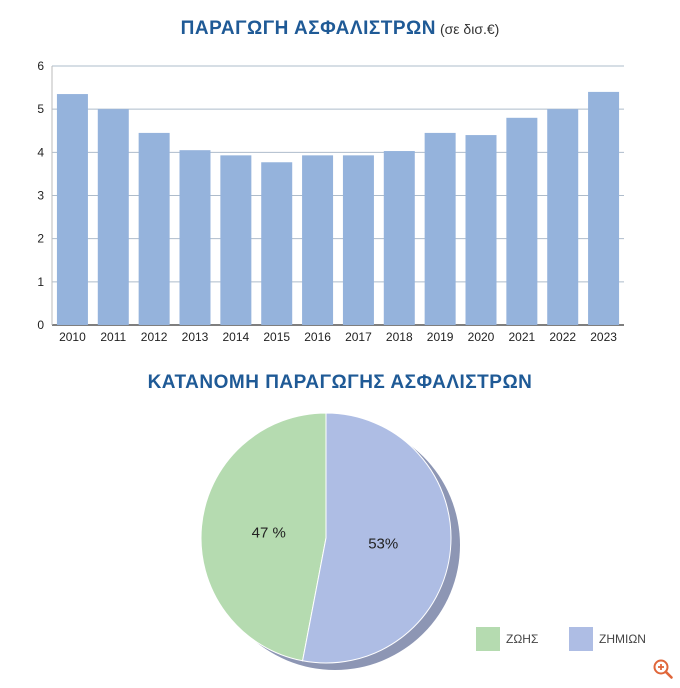 This screenshot has height=688, width=680. Describe the element at coordinates (195, 337) in the screenshot. I see `x-tick-label: 2013` at that location.